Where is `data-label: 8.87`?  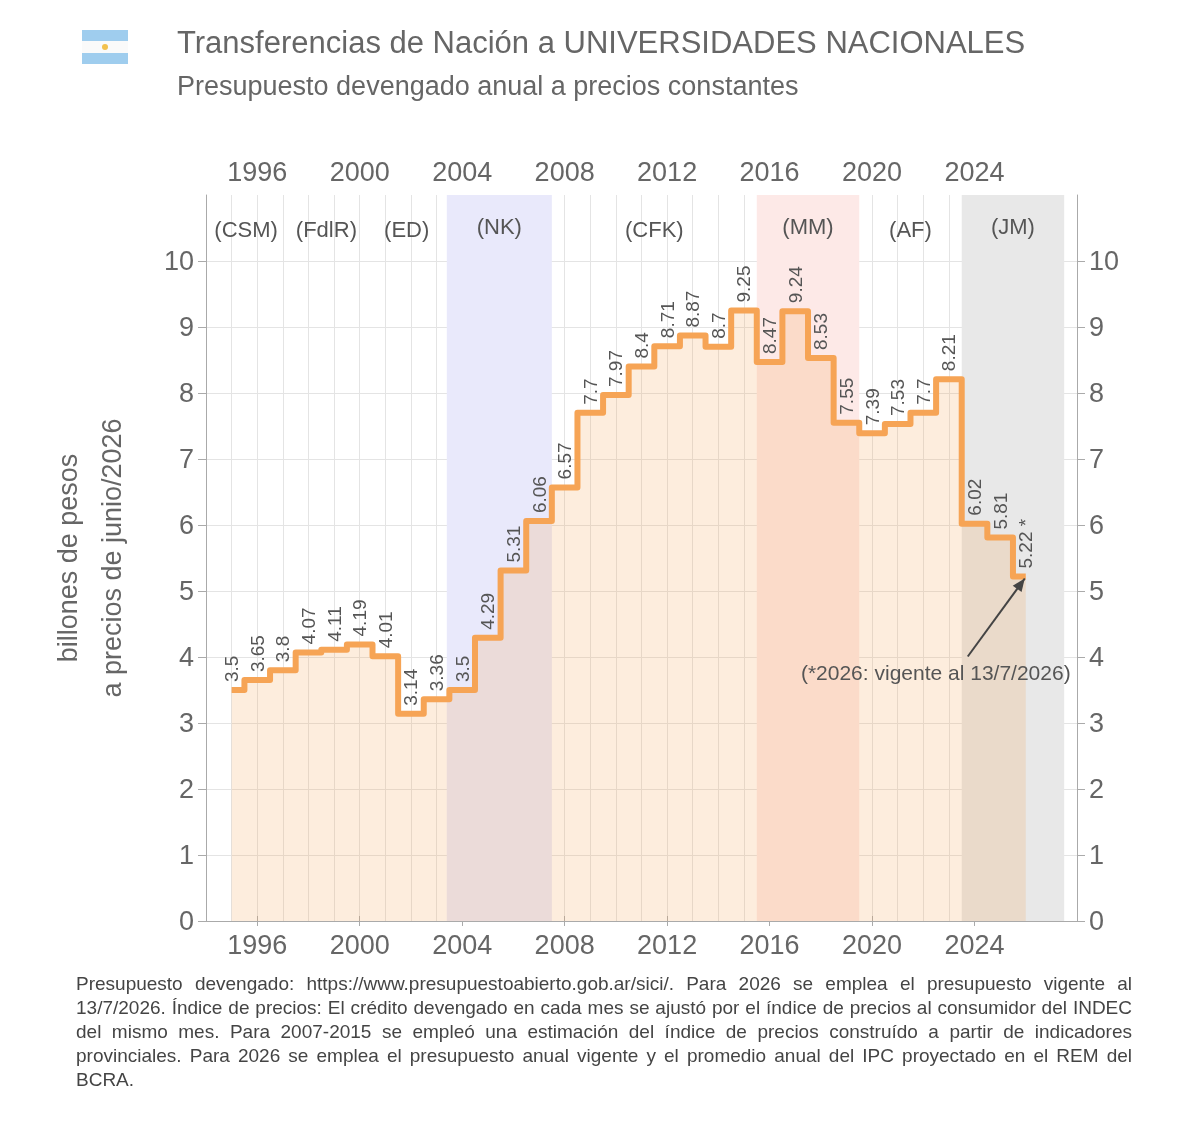
data-label: 8.87 is located at coordinates (693, 309).